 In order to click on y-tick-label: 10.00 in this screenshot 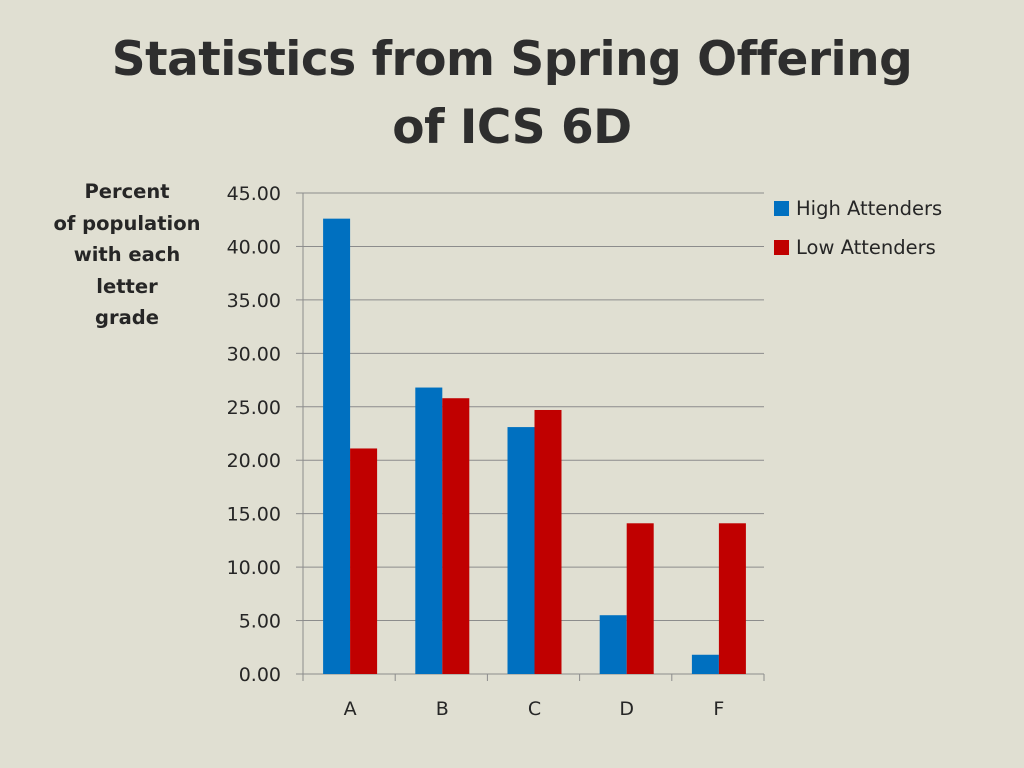, I will do `click(254, 568)`.